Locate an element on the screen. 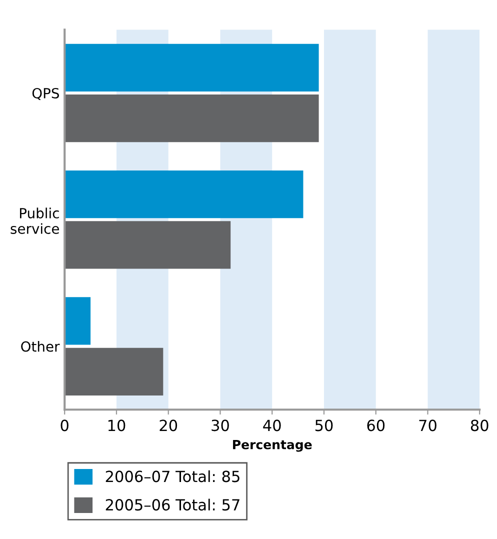  x-tick-label: 10 is located at coordinates (117, 426).